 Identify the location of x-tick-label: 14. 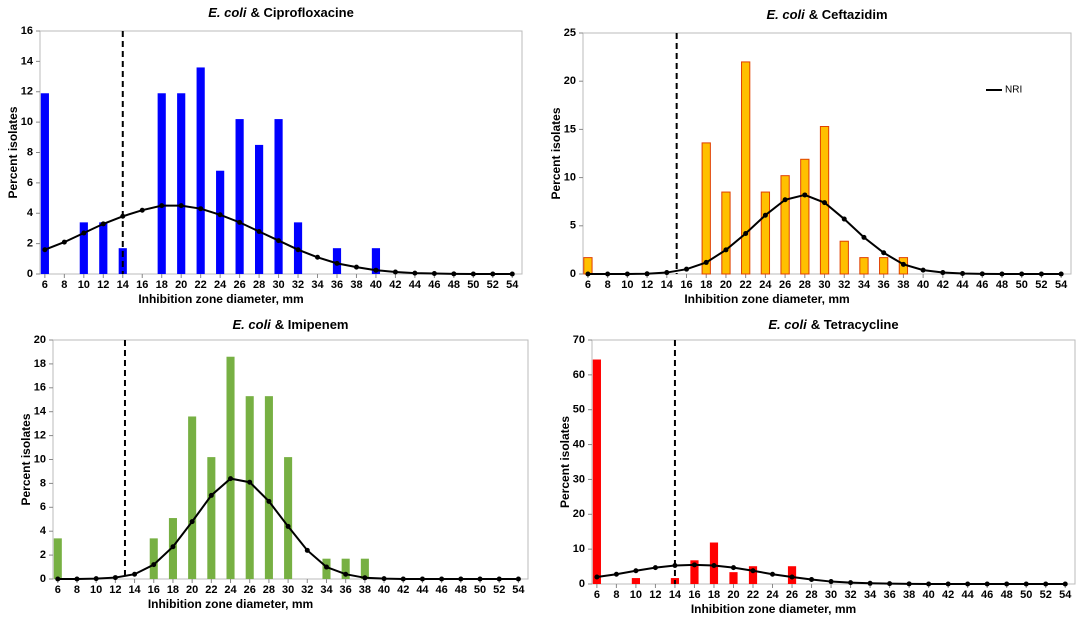
(134, 590).